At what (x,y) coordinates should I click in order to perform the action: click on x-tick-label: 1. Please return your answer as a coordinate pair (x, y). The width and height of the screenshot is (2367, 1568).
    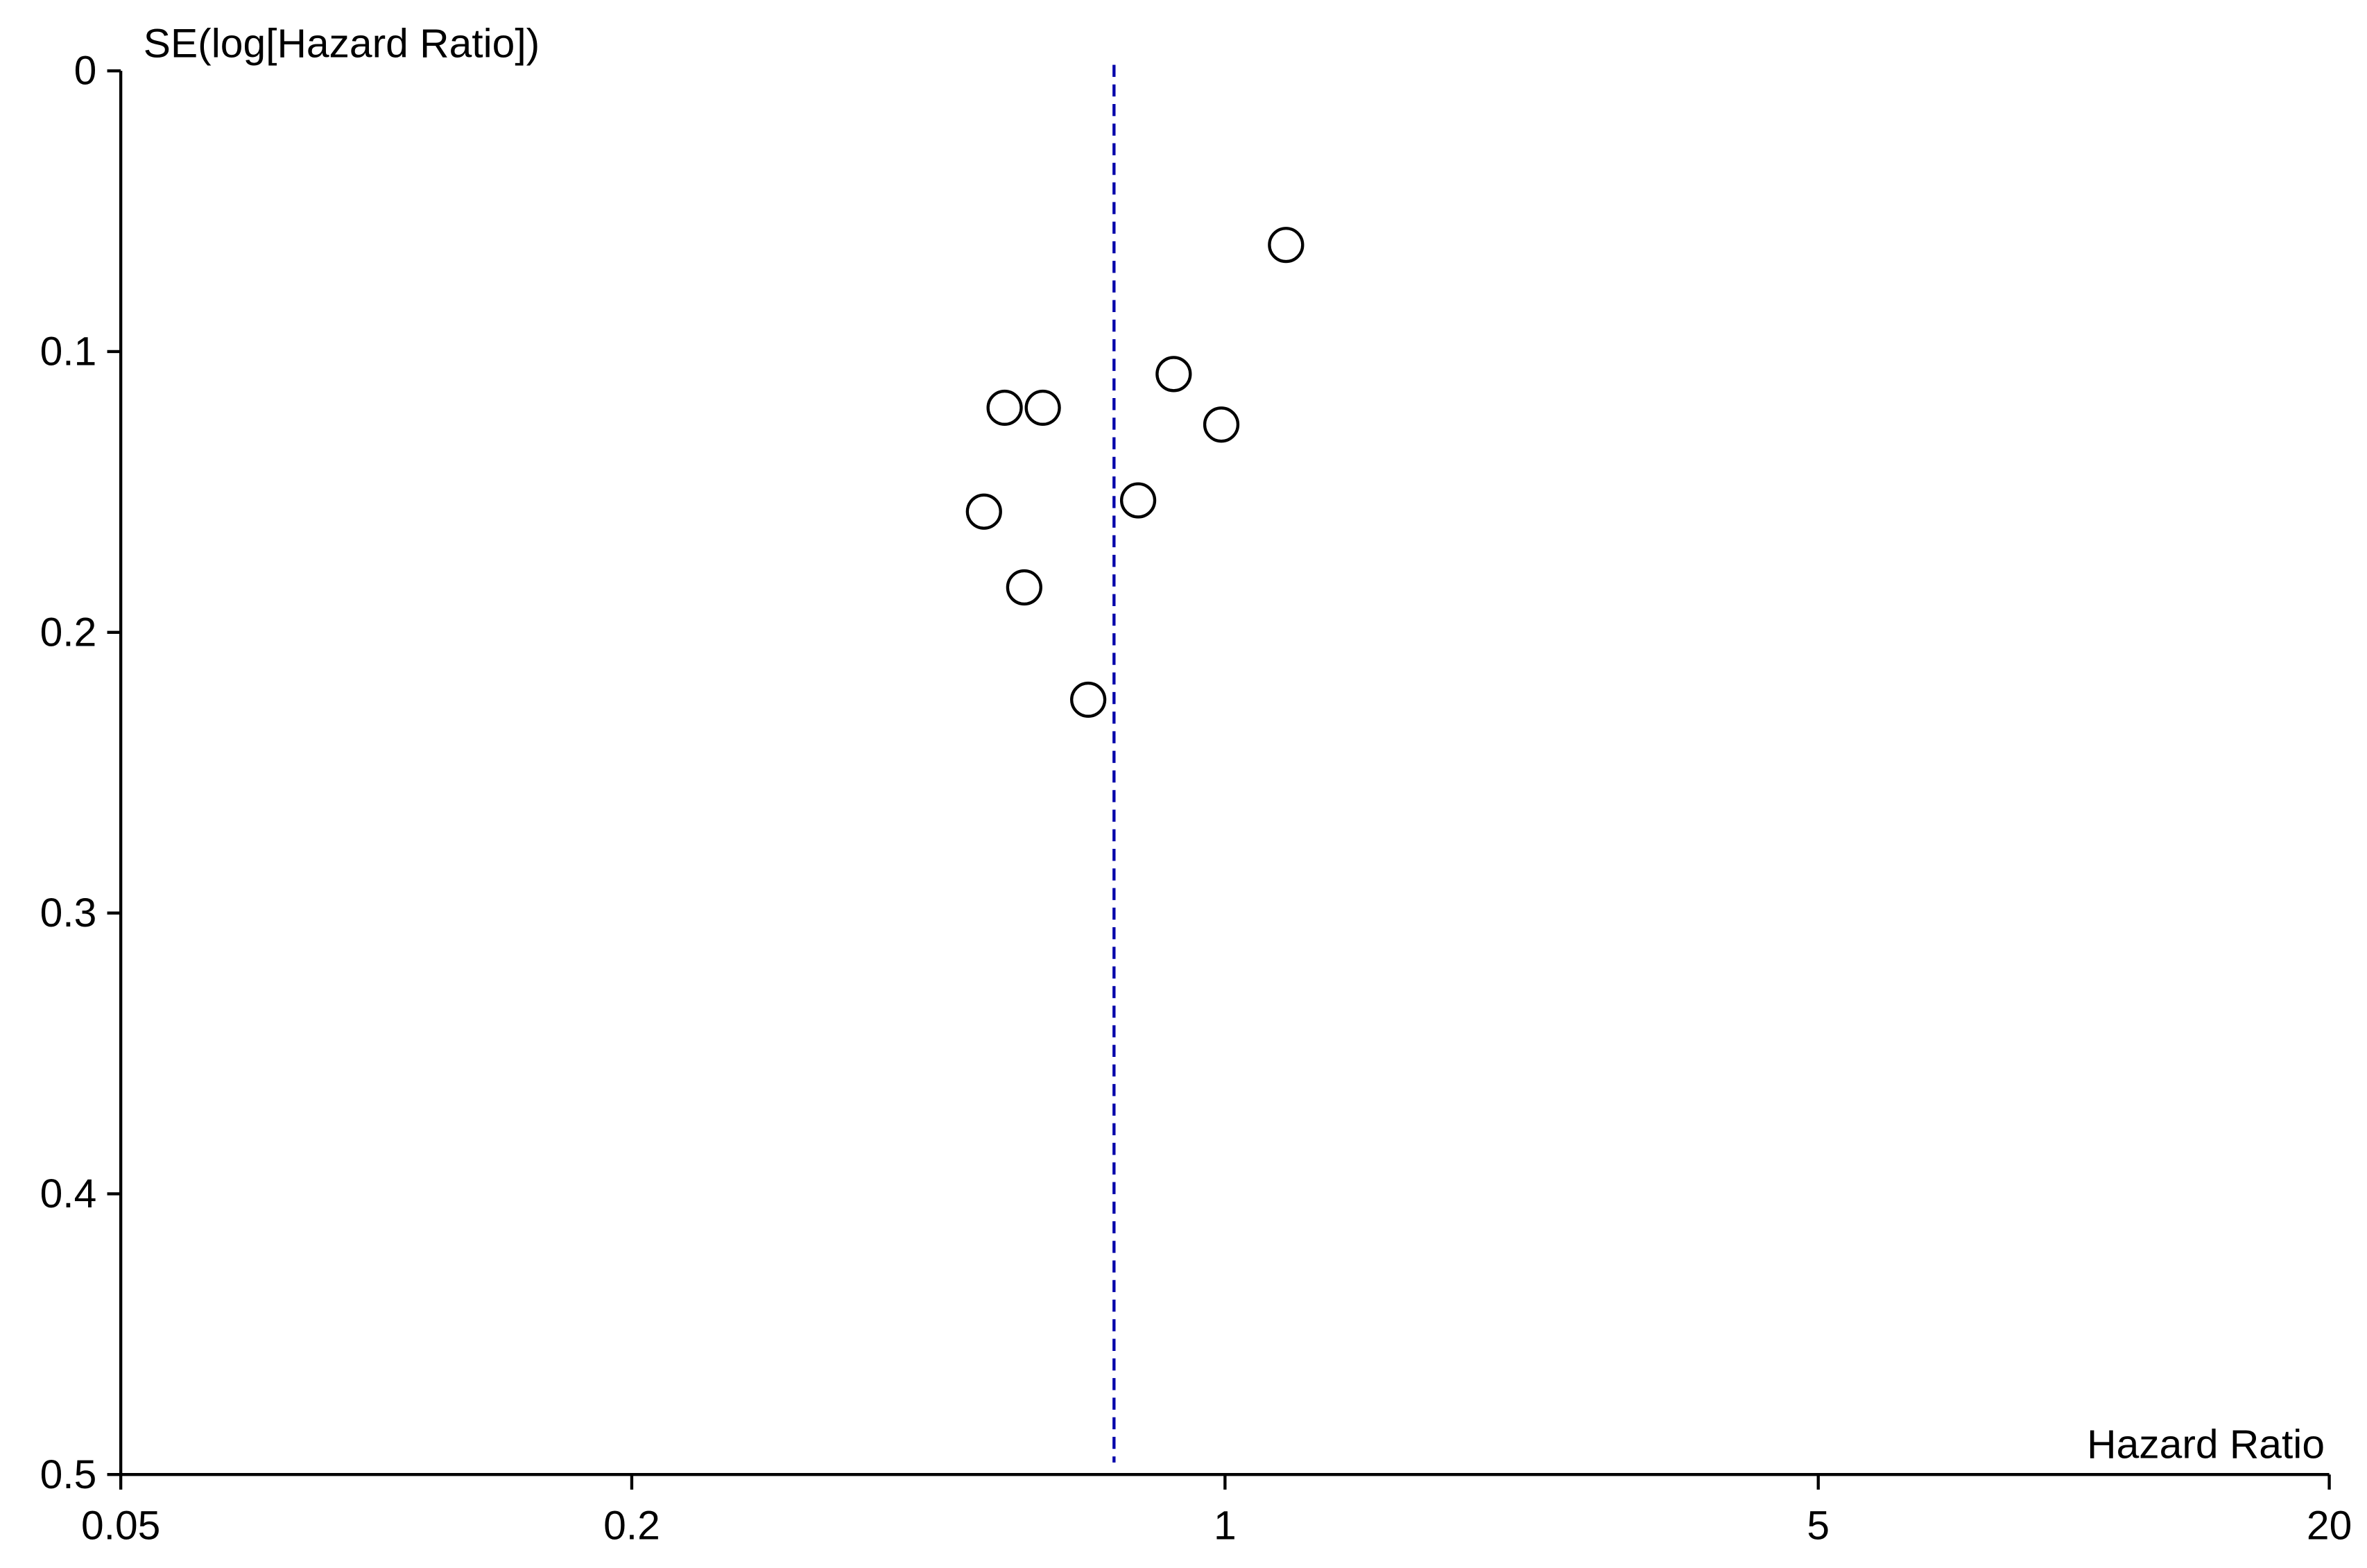
    Looking at the image, I should click on (1226, 1527).